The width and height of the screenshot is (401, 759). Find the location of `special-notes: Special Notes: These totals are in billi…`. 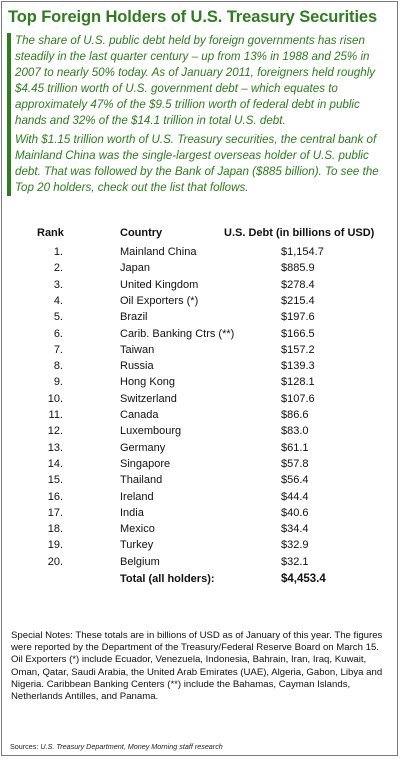

special-notes: Special Notes: These totals are in billi… is located at coordinates (201, 666).